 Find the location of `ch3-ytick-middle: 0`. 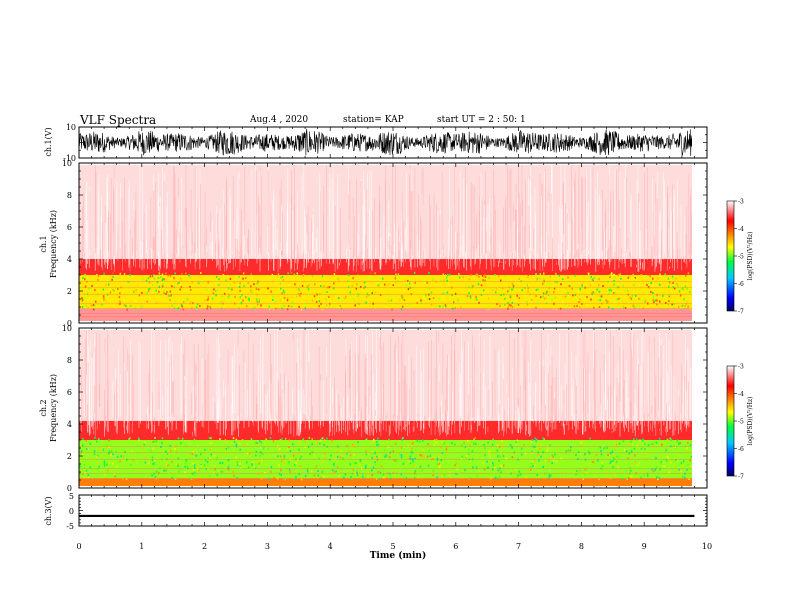

ch3-ytick-middle: 0 is located at coordinates (71, 511).